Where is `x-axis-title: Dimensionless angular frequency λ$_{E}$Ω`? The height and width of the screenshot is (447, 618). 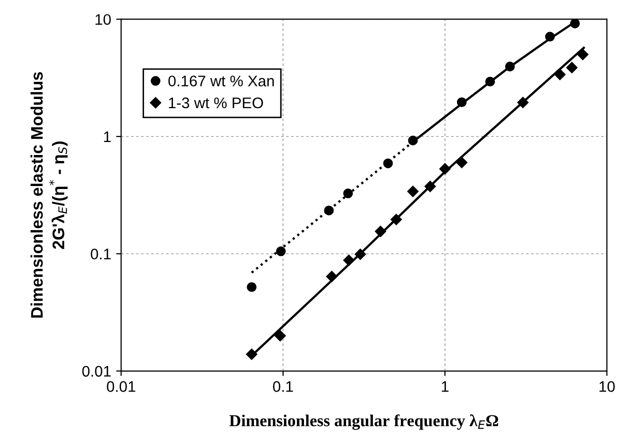
x-axis-title: Dimensionless angular frequency λ$_{E}$Ω is located at coordinates (363, 422).